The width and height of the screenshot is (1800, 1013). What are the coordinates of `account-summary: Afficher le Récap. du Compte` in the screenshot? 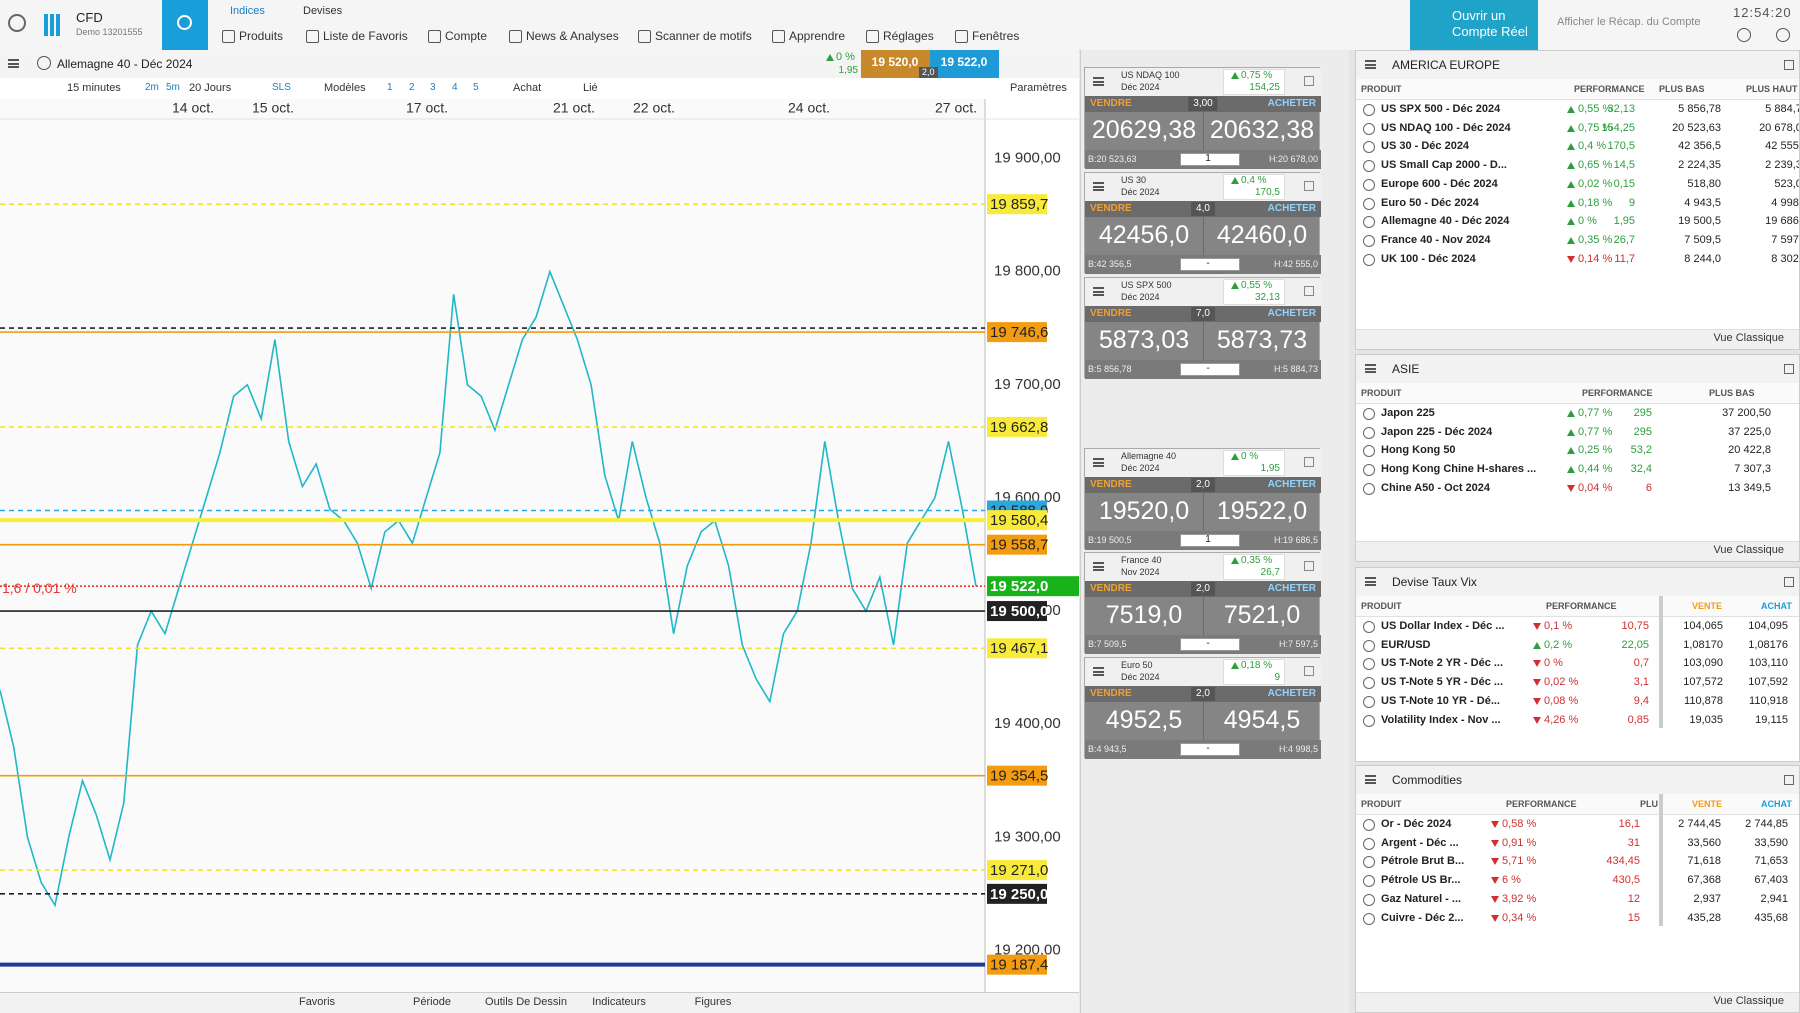 It's located at (1629, 22).